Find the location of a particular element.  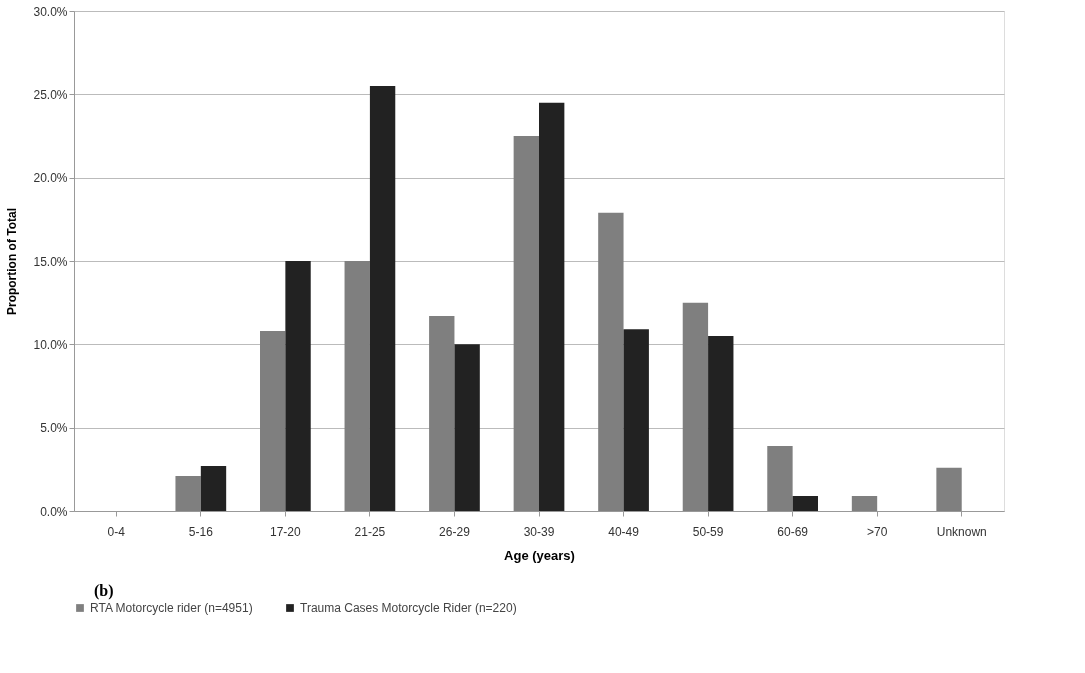

x-tick-label: Unknown is located at coordinates (961, 531).